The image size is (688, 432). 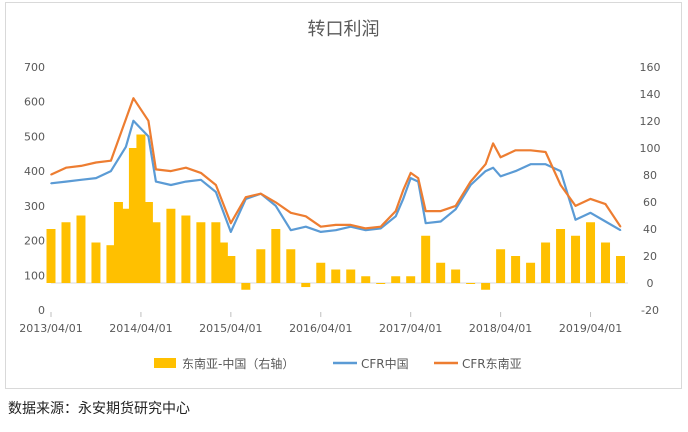 What do you see at coordinates (650, 283) in the screenshot?
I see `right-axis-tick-label: 0` at bounding box center [650, 283].